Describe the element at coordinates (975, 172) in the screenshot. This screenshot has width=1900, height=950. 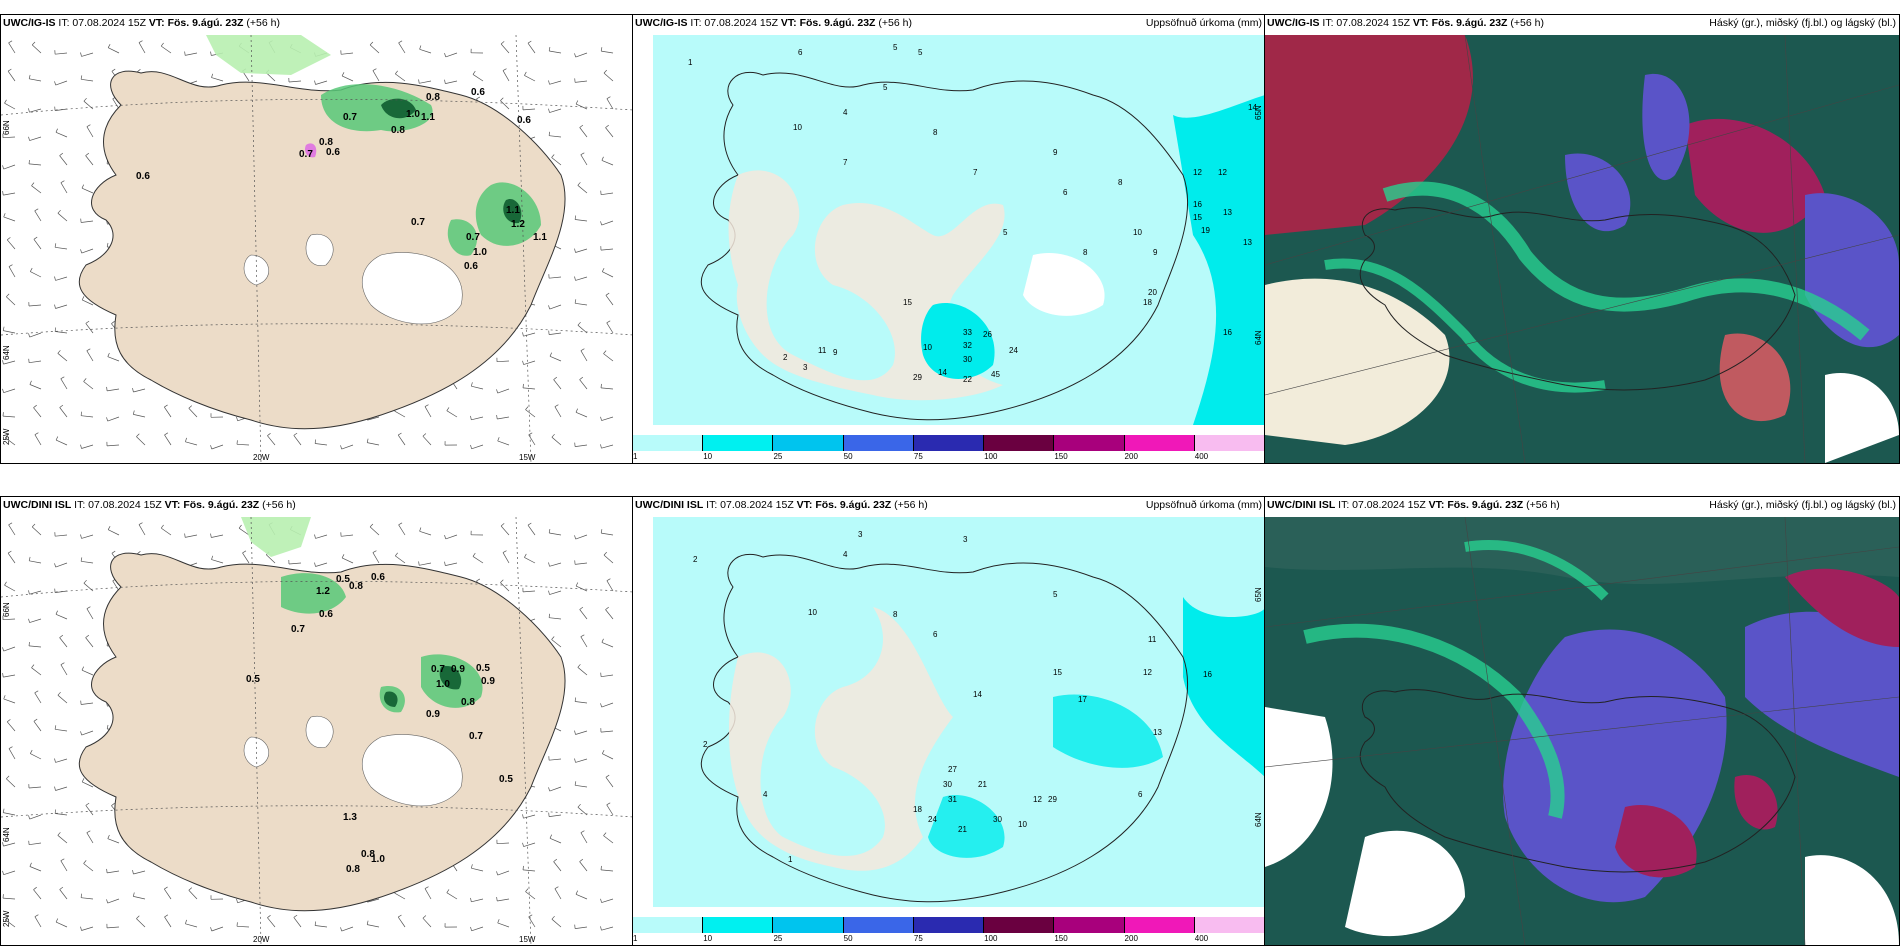
I see `svg-text: 7` at that location.